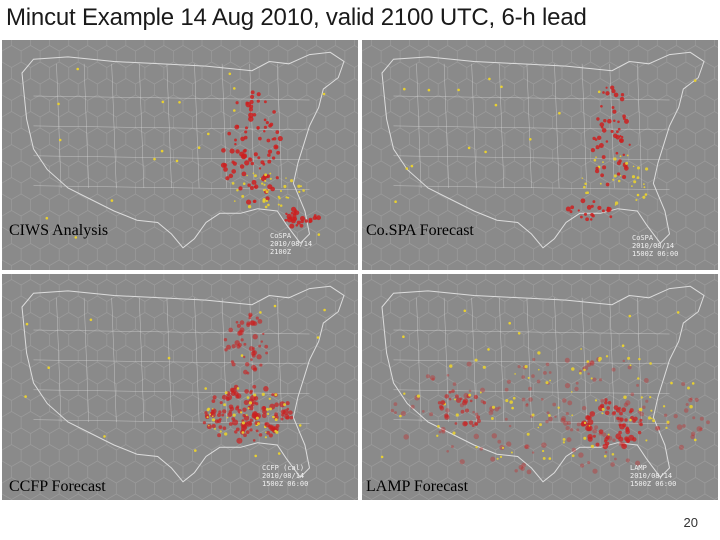 This screenshot has height=540, width=720. Describe the element at coordinates (285, 476) in the screenshot. I see `panel-stamp-ccfp: CCFP (cal) 2010/08/14 1500Z 06:00` at that location.